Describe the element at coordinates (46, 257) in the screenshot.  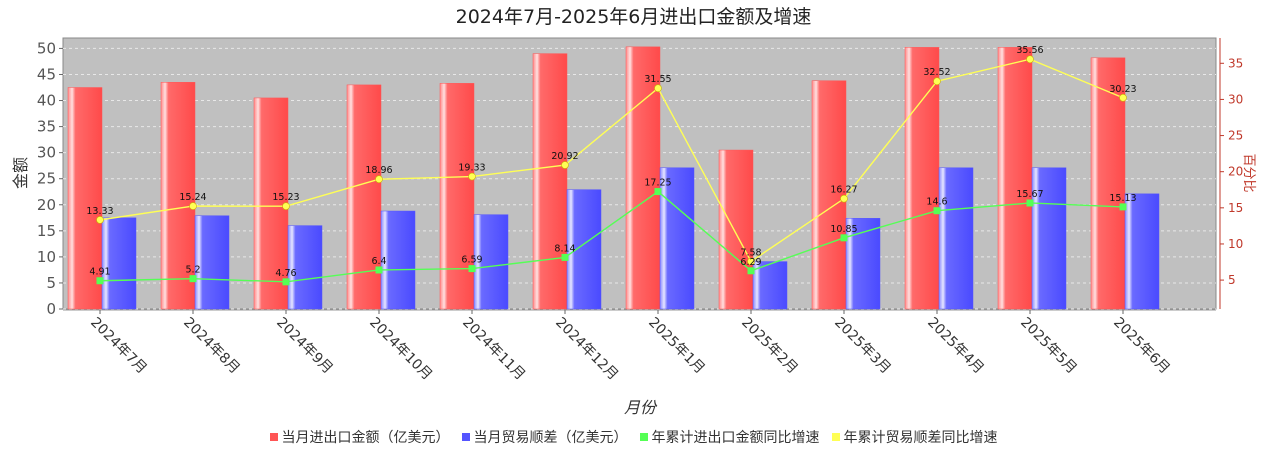
I see `y-tick-label: 10` at that location.